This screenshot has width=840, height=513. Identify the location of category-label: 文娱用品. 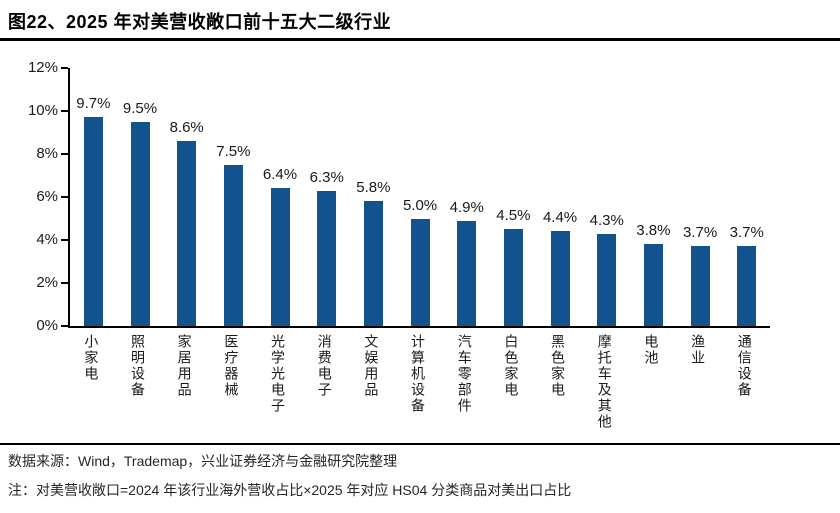
(371, 366).